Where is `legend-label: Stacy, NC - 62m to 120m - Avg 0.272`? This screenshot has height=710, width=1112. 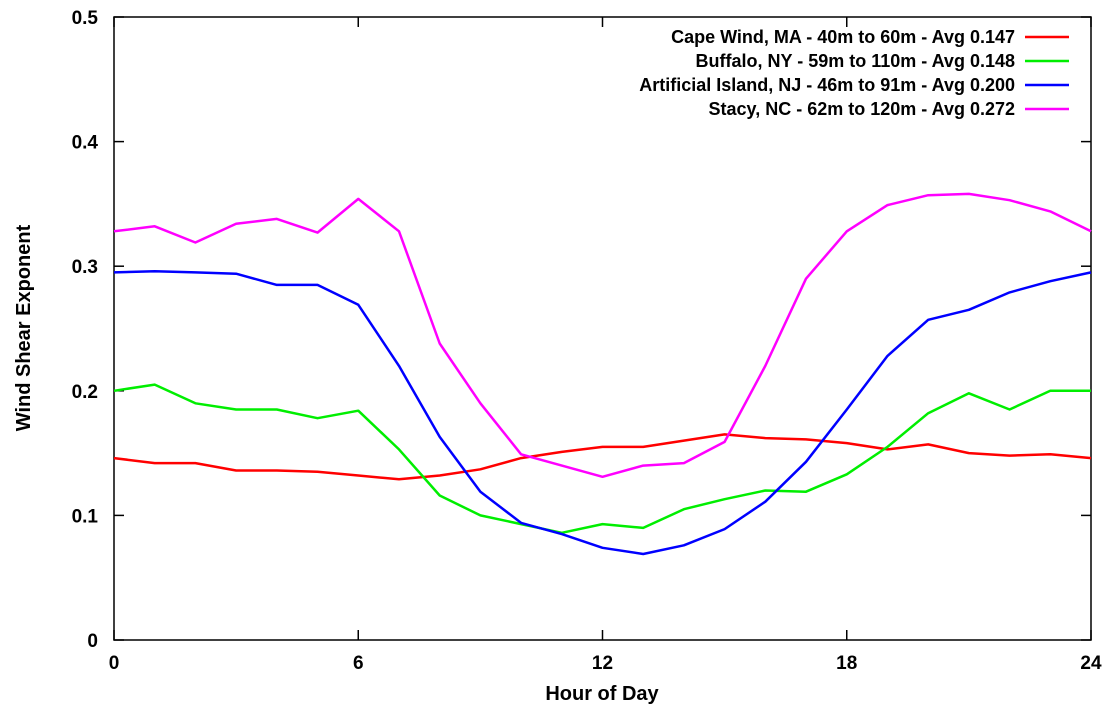 legend-label: Stacy, NC - 62m to 120m - Avg 0.272 is located at coordinates (862, 109).